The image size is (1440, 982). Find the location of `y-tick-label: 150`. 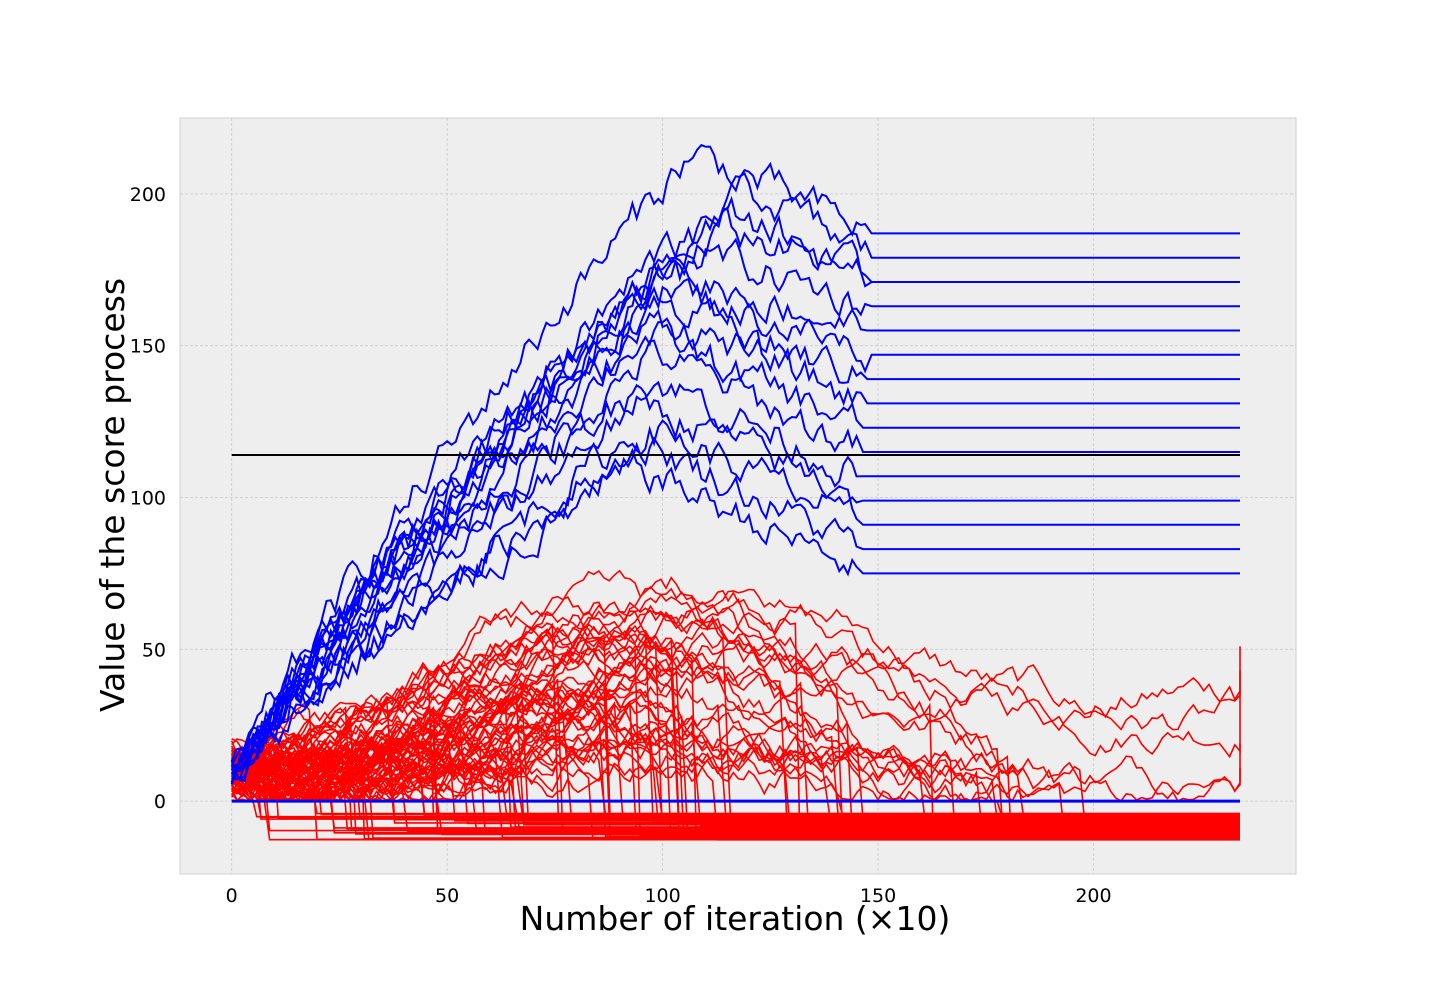

y-tick-label: 150 is located at coordinates (148, 347).